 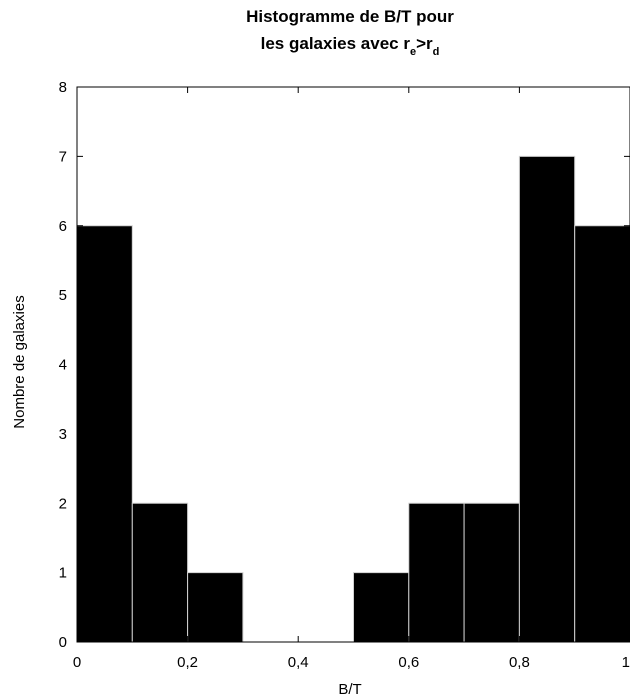 What do you see at coordinates (63, 503) in the screenshot?
I see `y-tick-label-2: 2` at bounding box center [63, 503].